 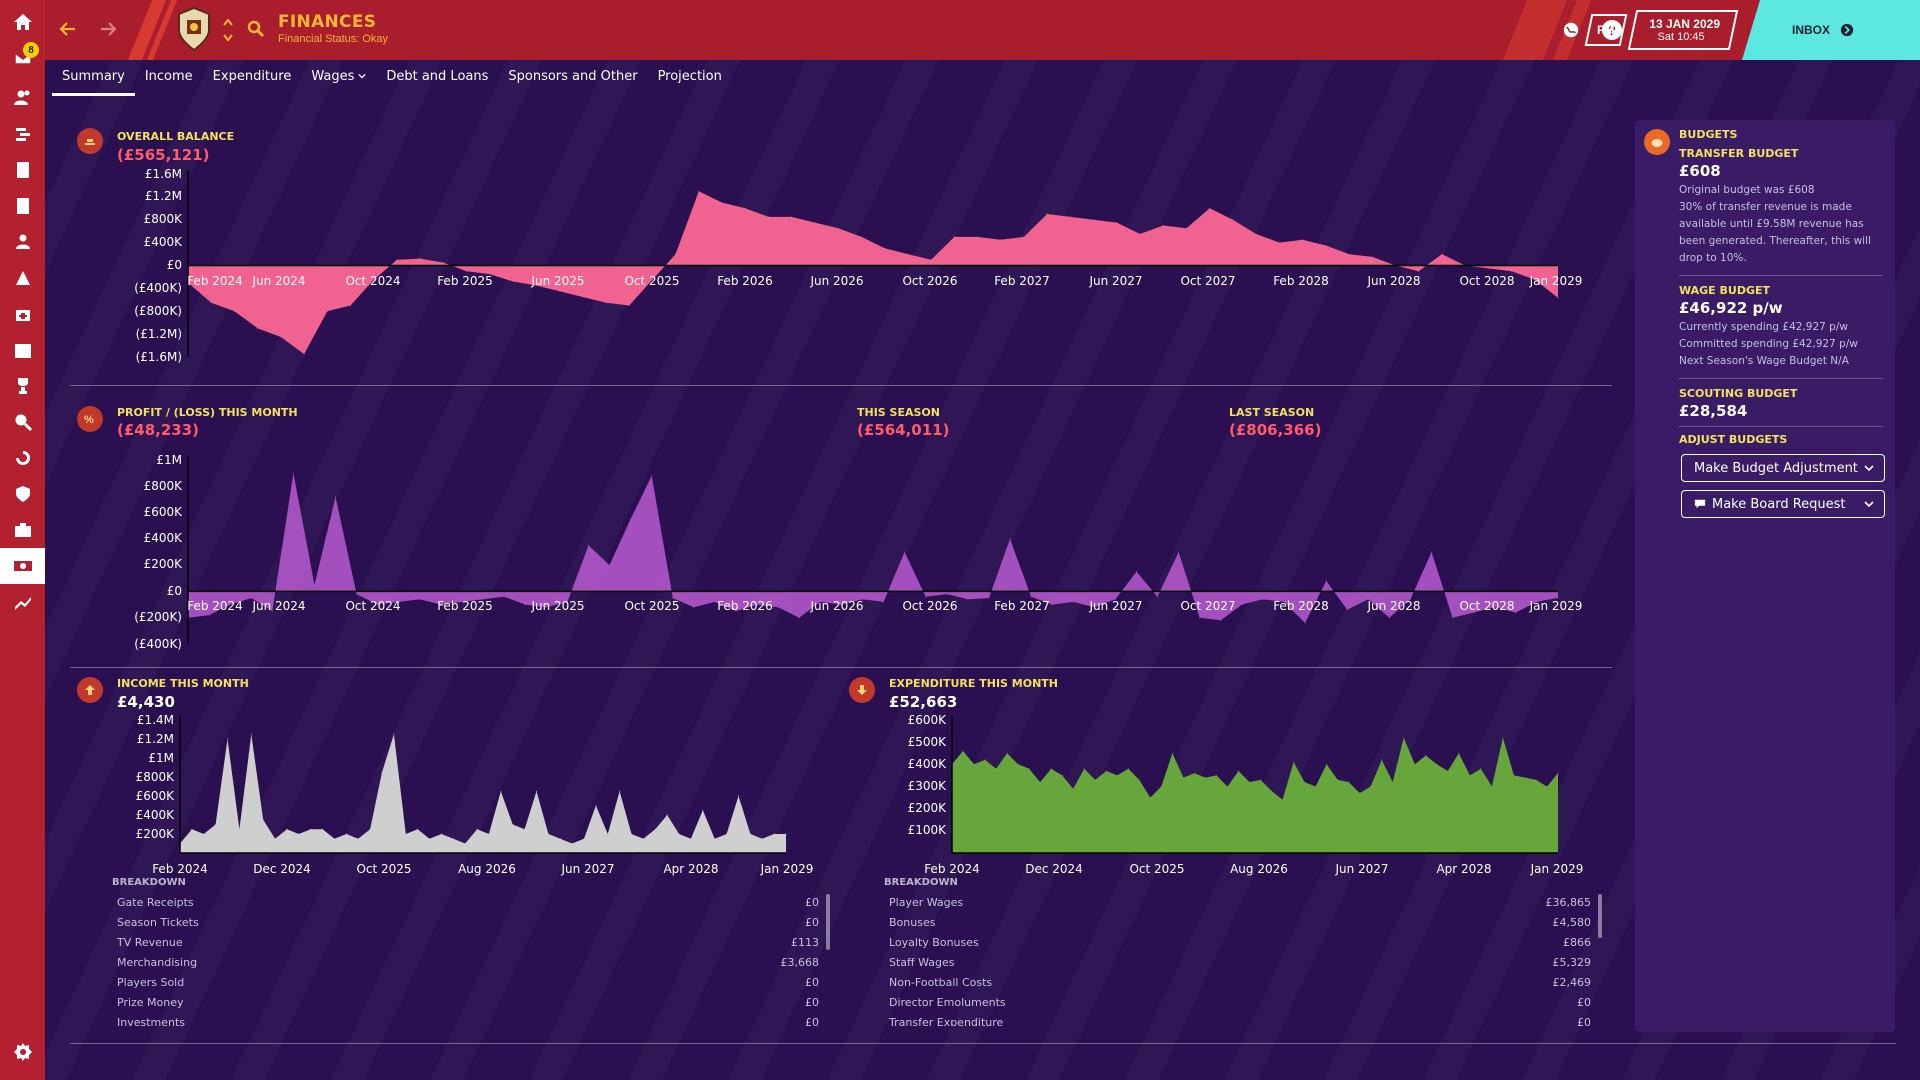 What do you see at coordinates (194, 29) in the screenshot?
I see `club-crest-icon` at bounding box center [194, 29].